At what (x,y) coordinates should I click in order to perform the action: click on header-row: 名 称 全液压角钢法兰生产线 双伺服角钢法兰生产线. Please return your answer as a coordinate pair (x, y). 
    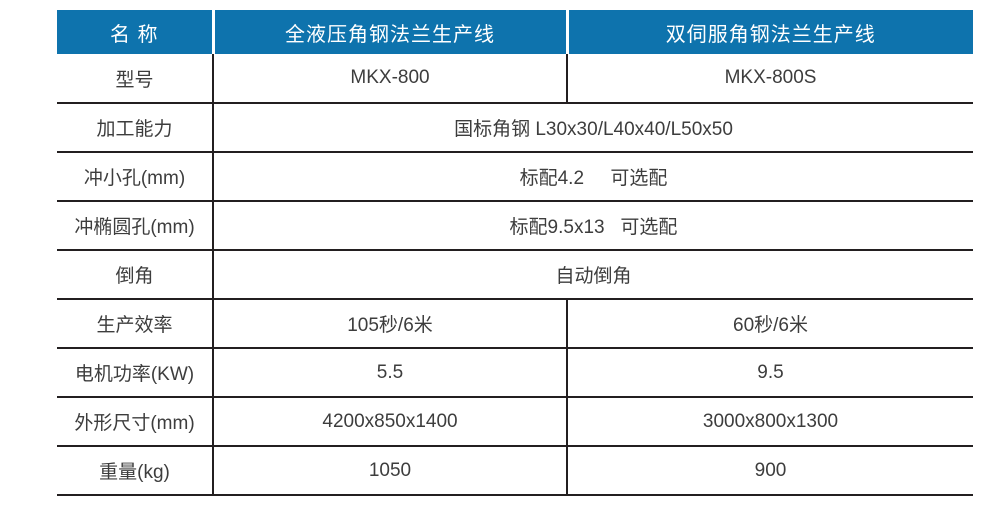
    Looking at the image, I should click on (515, 32).